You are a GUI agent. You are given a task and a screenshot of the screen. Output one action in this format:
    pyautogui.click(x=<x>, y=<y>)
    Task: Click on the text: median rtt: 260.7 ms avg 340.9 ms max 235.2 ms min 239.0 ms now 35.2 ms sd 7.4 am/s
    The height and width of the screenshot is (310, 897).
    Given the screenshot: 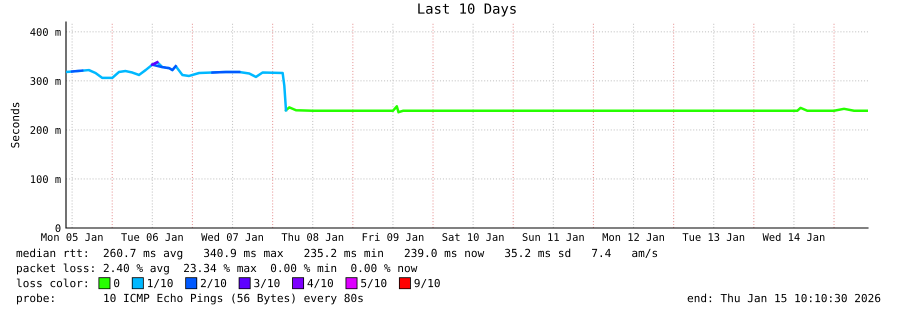 What is the action you would take?
    pyautogui.click(x=337, y=254)
    